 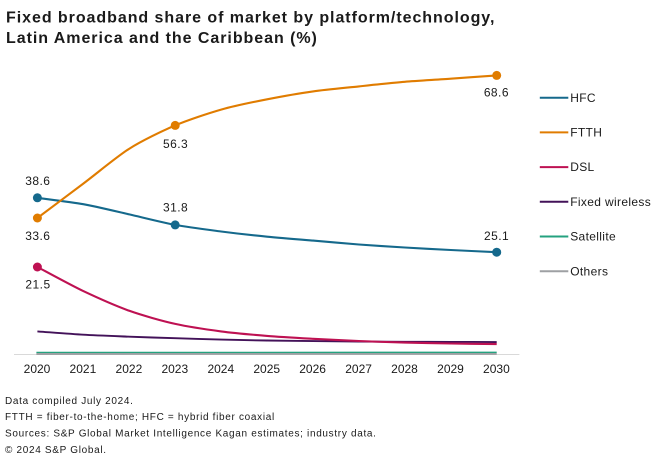 What do you see at coordinates (358, 369) in the screenshot?
I see `svg-text: 2027` at bounding box center [358, 369].